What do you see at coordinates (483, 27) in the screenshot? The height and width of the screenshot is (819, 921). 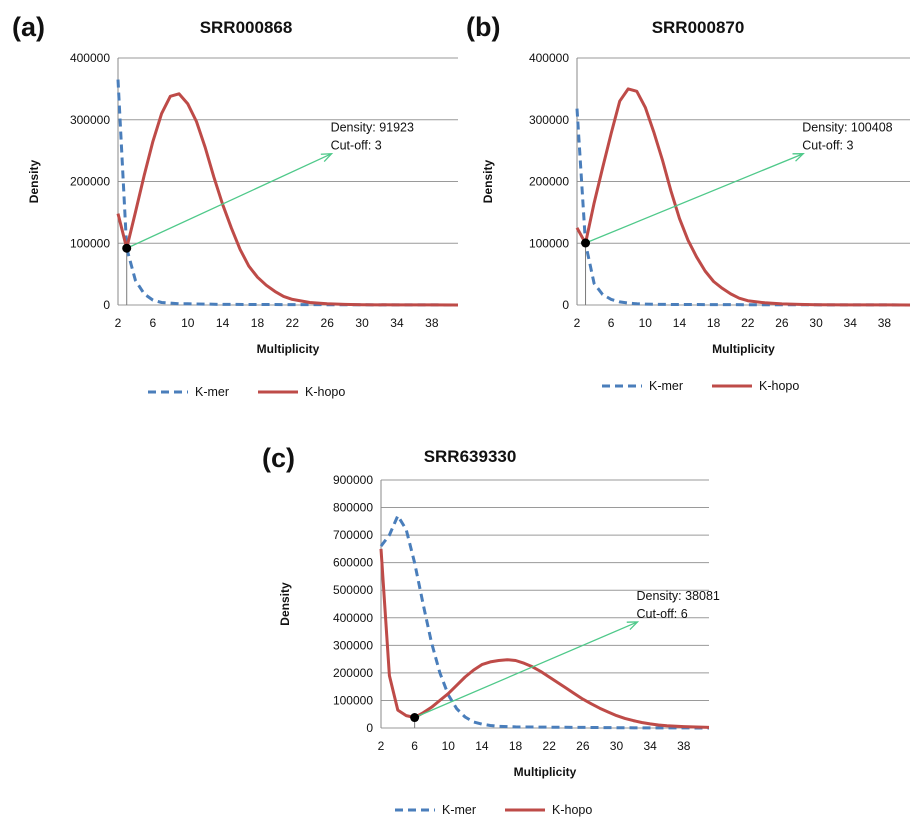 I see `panel-letter-b: (b)` at bounding box center [483, 27].